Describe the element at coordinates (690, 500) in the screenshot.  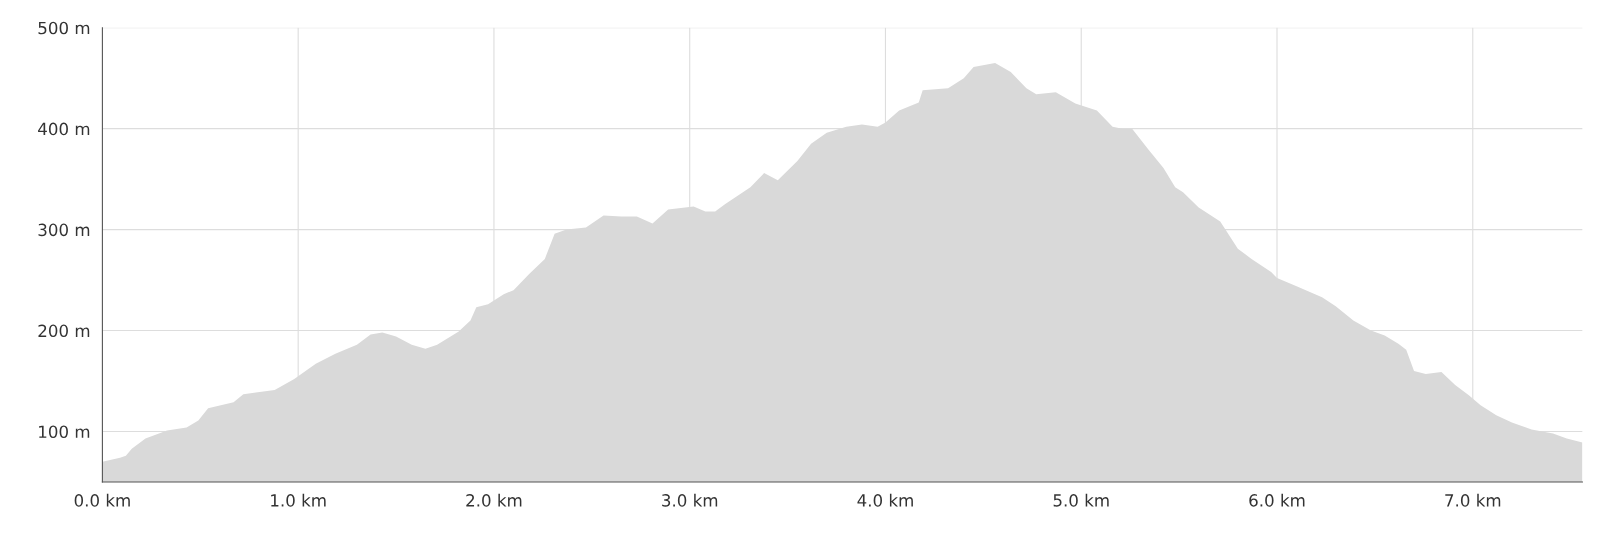
I see `x-tick-label: 3.0 km` at that location.